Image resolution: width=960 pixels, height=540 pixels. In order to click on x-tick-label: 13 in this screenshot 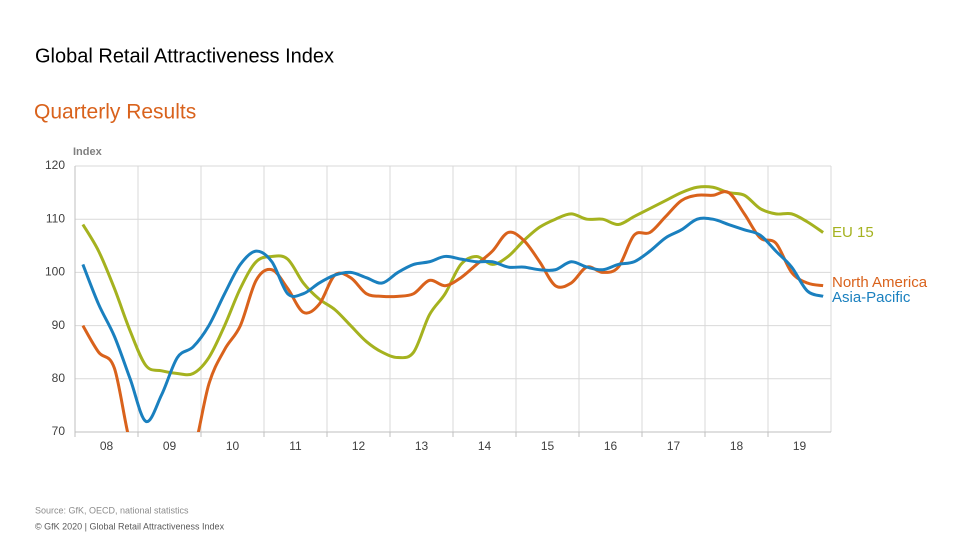, I will do `click(422, 446)`.